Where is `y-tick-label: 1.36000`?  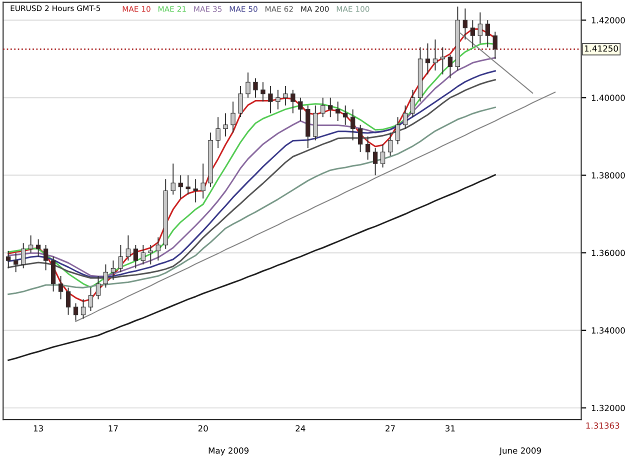 y-tick-label: 1.36000 is located at coordinates (608, 253).